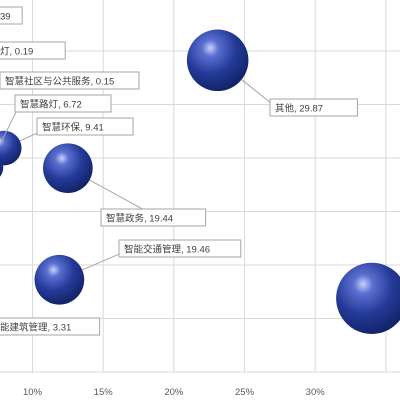  I want to click on data-label: 智慧政务, 19.44, so click(139, 219).